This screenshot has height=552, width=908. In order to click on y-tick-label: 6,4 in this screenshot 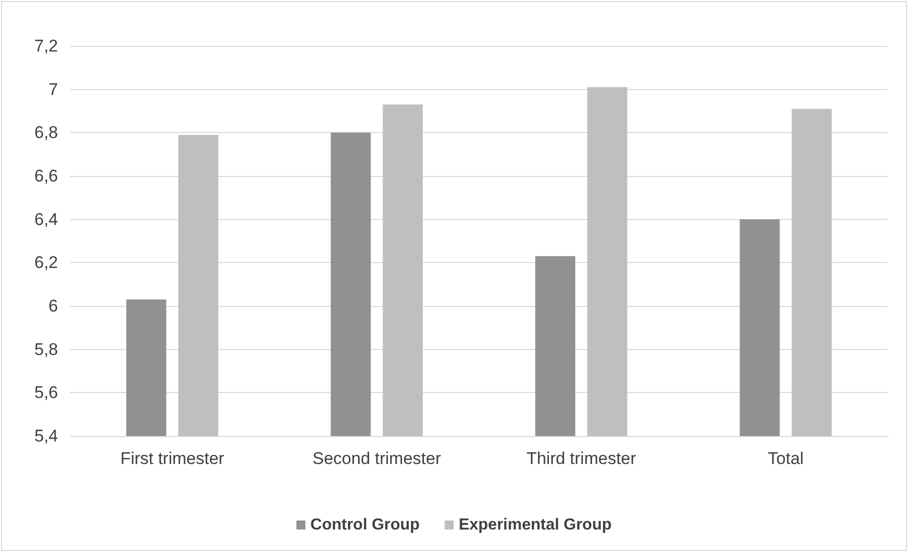, I will do `click(46, 219)`.